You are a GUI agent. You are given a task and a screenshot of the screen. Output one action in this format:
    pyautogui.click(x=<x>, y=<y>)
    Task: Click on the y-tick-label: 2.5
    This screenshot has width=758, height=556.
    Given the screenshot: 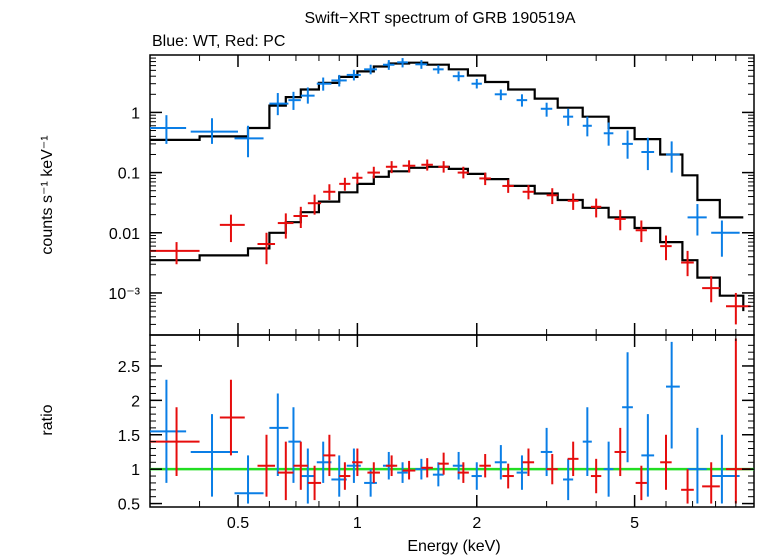 What is the action you would take?
    pyautogui.click(x=129, y=367)
    